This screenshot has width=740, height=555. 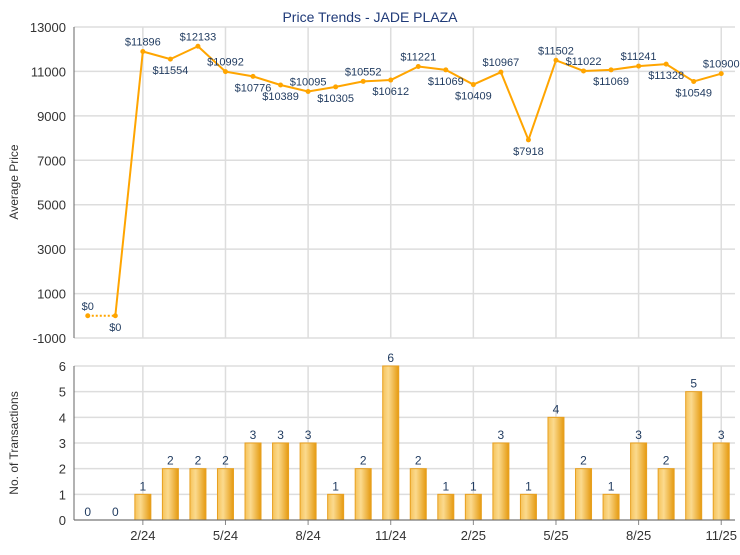 I want to click on data-label: $11502, so click(x=556, y=51).